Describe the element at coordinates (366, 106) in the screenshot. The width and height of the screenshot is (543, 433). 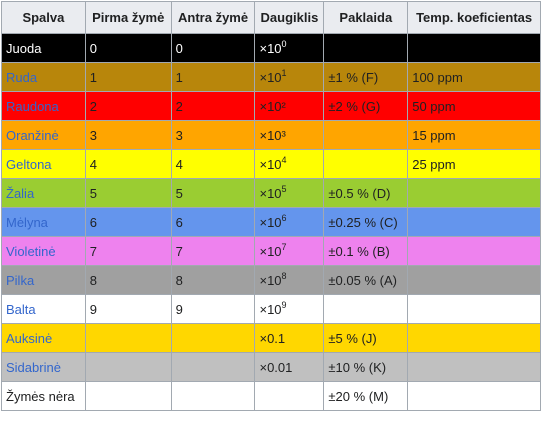
I see `tolerance-cell: ±2 % (G)` at that location.